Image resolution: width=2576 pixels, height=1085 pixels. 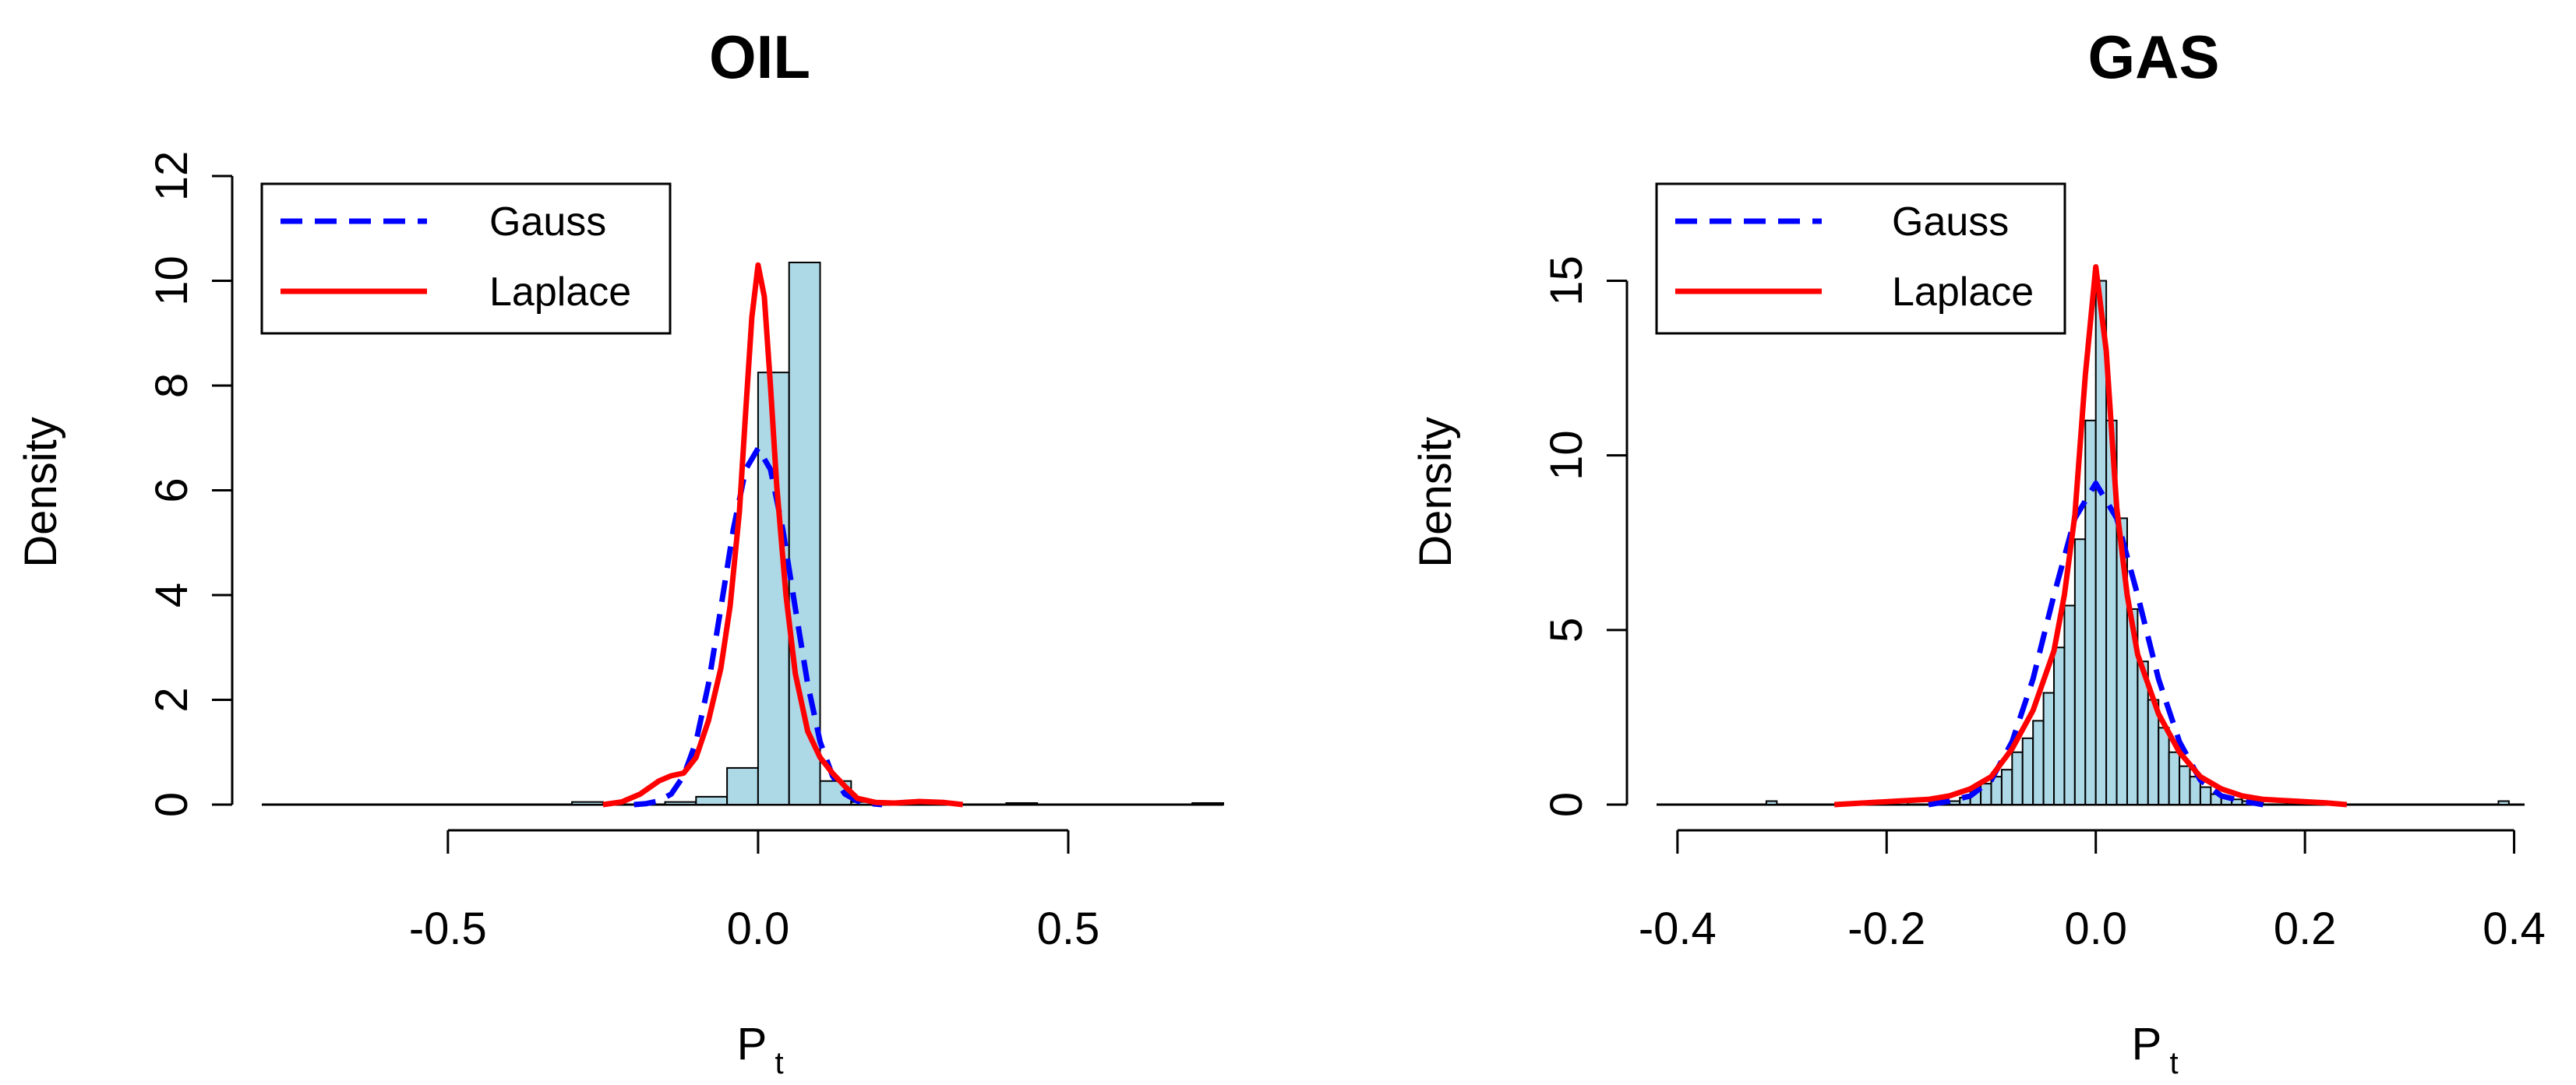 What do you see at coordinates (779, 1063) in the screenshot?
I see `oil-xlabel-sub: t` at bounding box center [779, 1063].